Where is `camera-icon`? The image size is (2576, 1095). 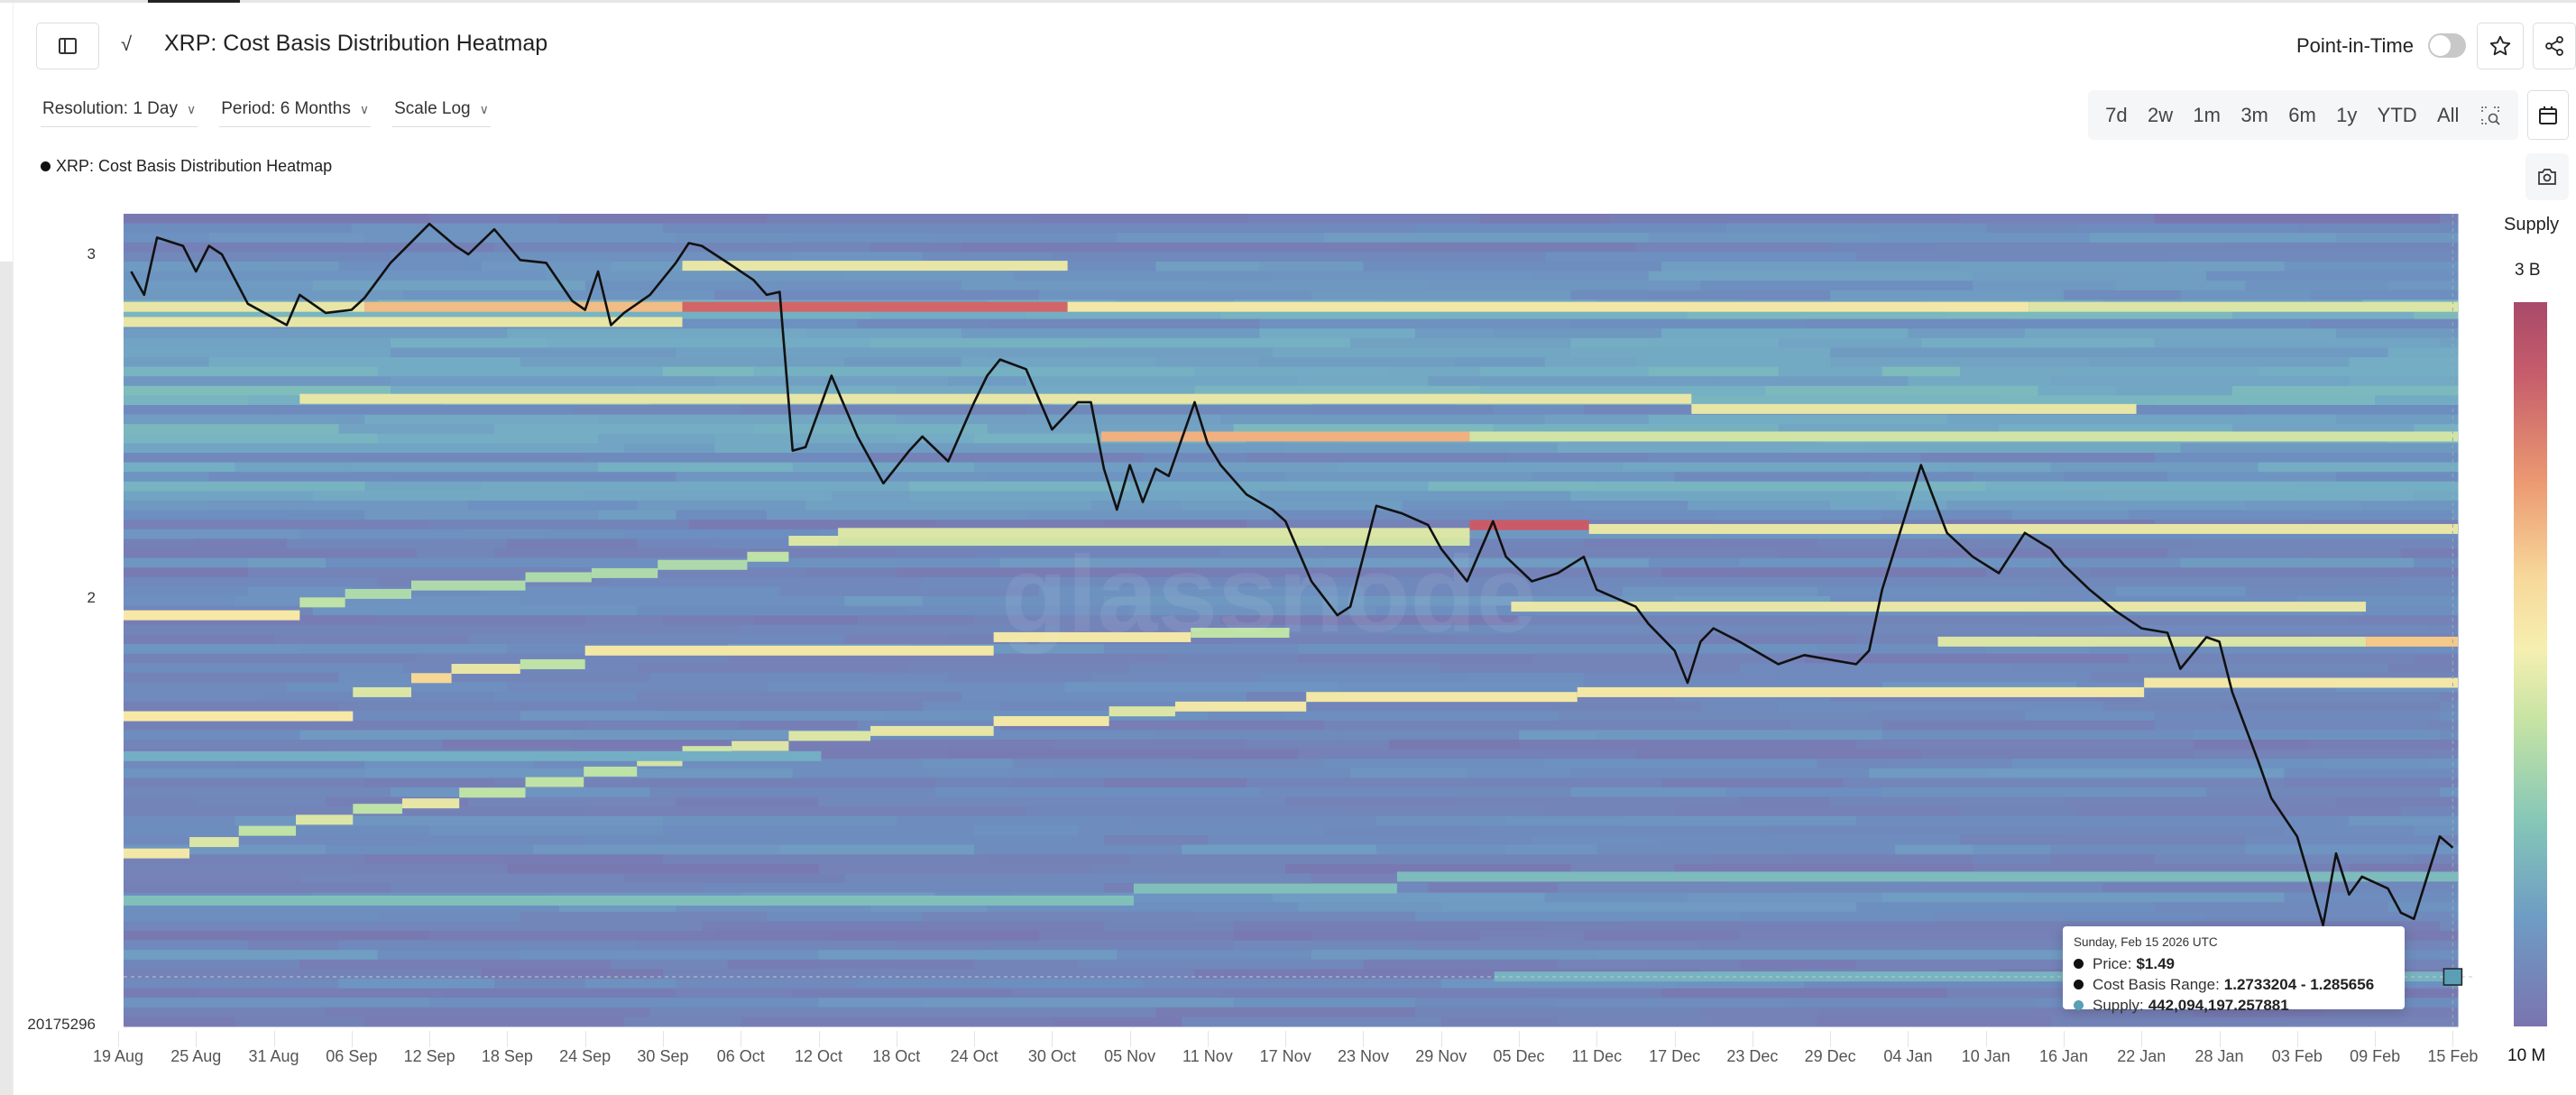 camera-icon is located at coordinates (2547, 177).